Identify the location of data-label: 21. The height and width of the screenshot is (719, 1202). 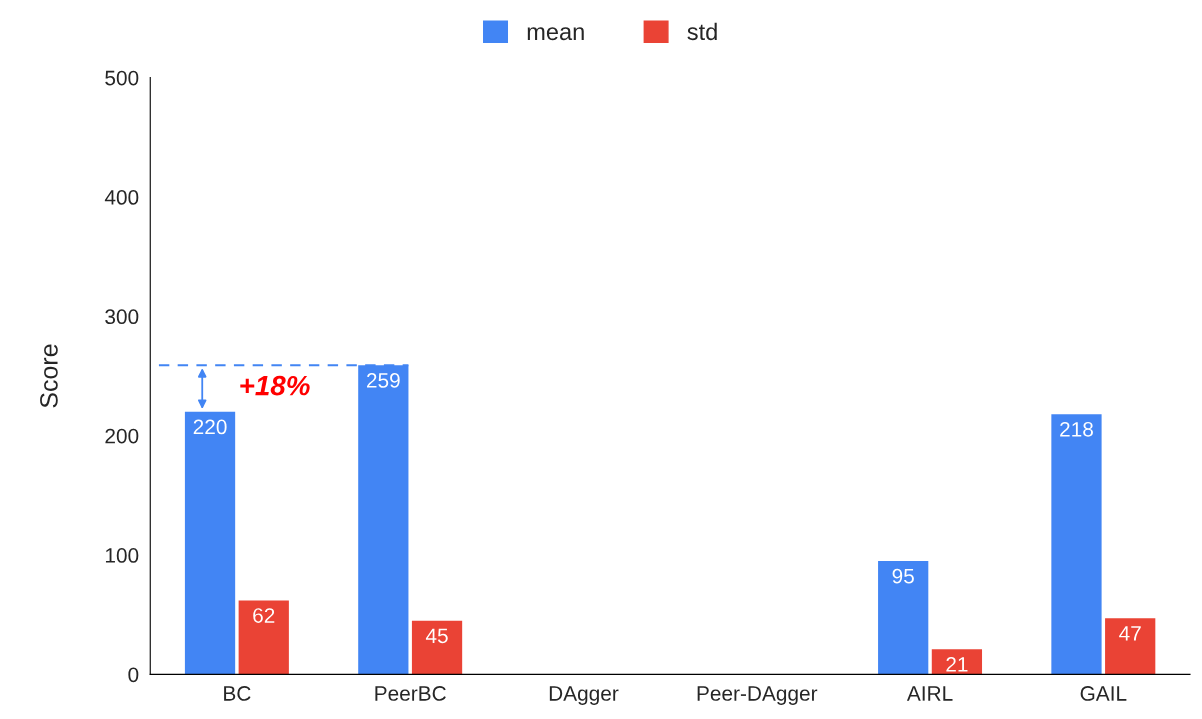
(957, 664).